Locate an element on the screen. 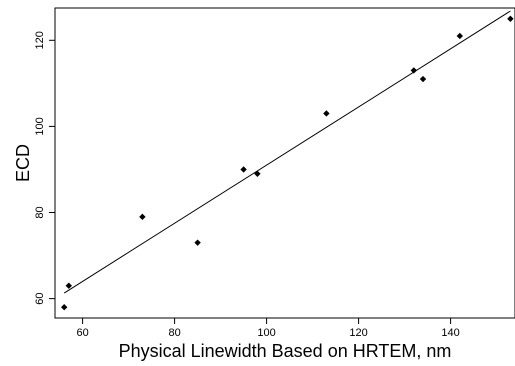  x-tick-label: 80 is located at coordinates (174, 333).